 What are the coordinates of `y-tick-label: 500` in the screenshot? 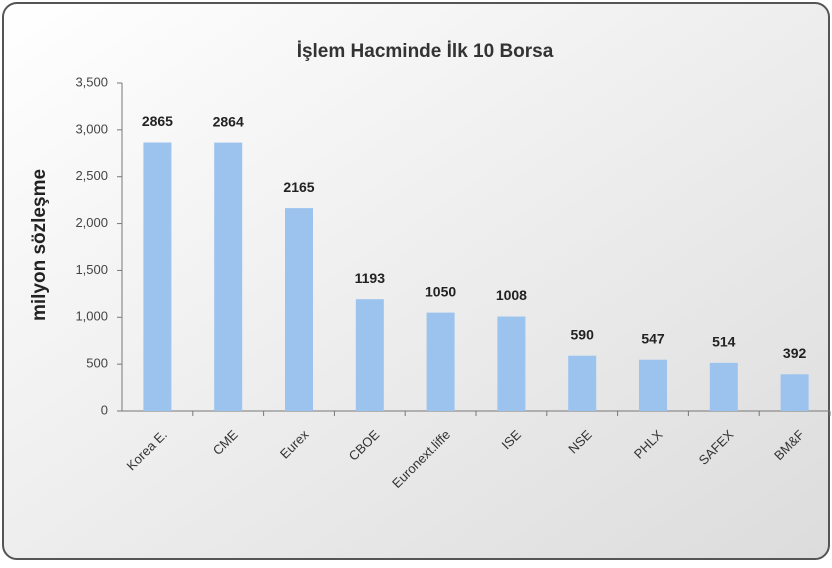 It's located at (97, 363).